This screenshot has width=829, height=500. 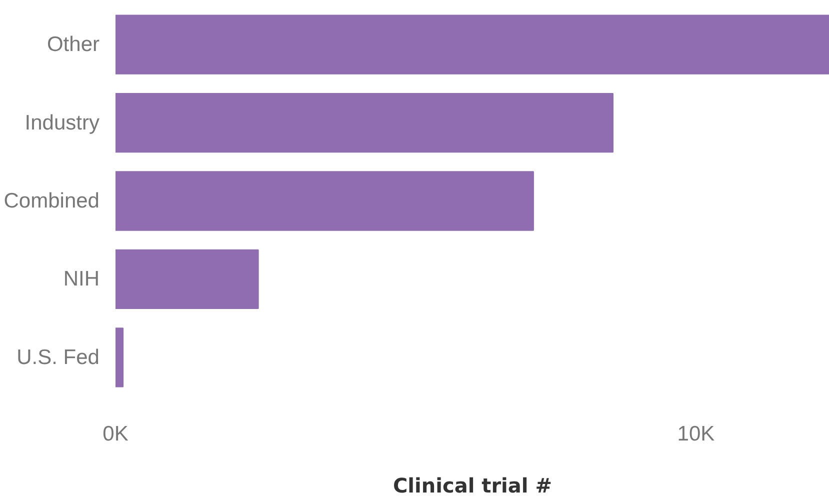 What do you see at coordinates (115, 434) in the screenshot?
I see `x-tick-label: 0K` at bounding box center [115, 434].